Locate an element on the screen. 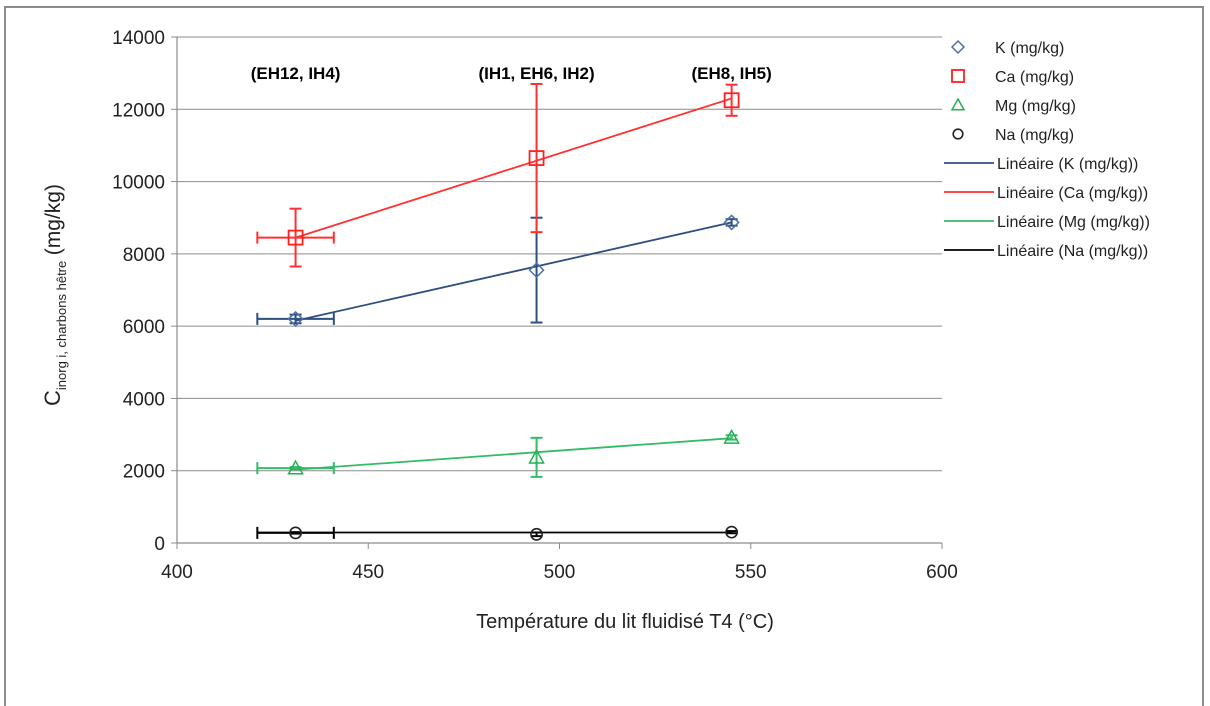 The image size is (1210, 706). legend-label: Linéaire (K (mg/kg)) is located at coordinates (1067, 164).